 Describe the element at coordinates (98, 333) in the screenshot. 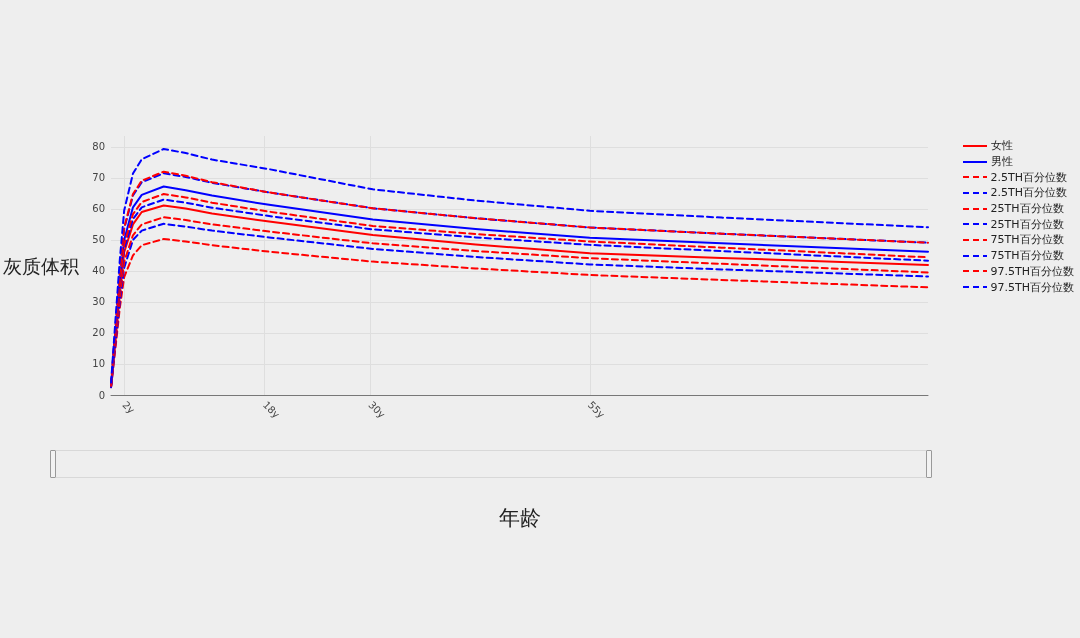

I see `y-tick-label: 20` at that location.